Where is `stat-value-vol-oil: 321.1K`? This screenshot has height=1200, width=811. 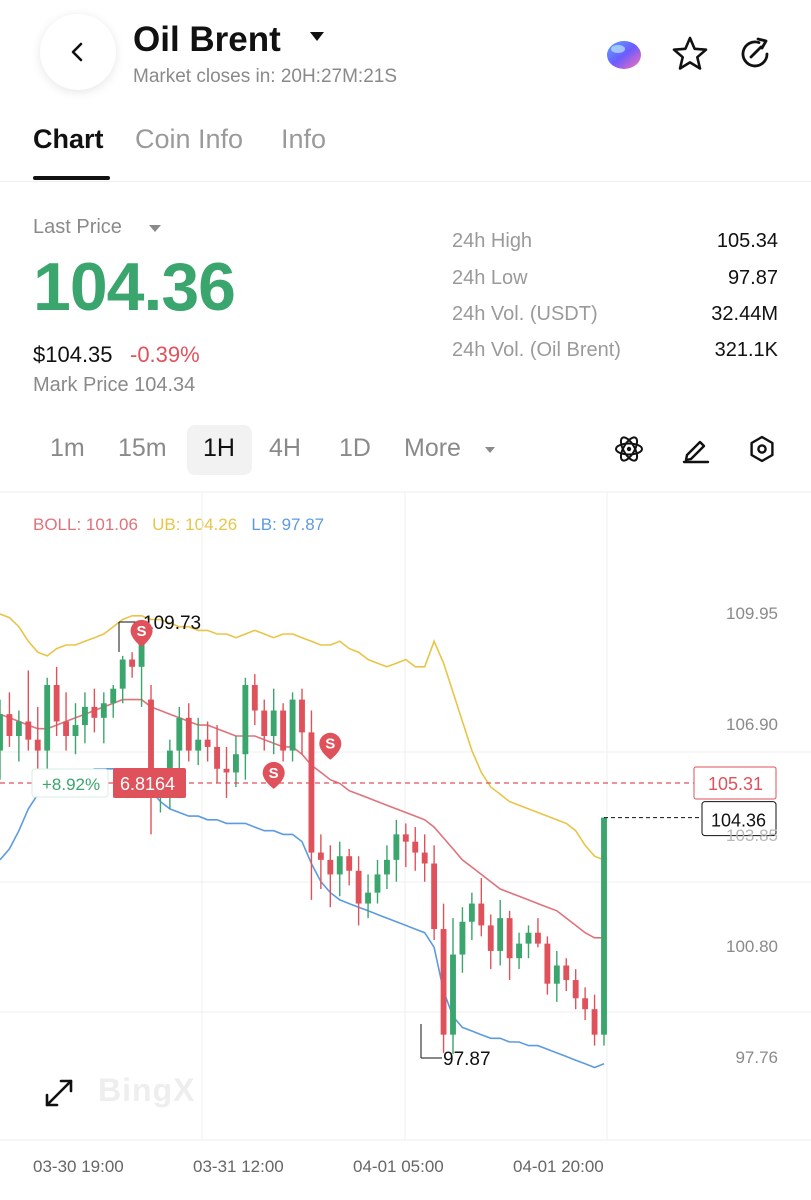 stat-value-vol-oil: 321.1K is located at coordinates (746, 350).